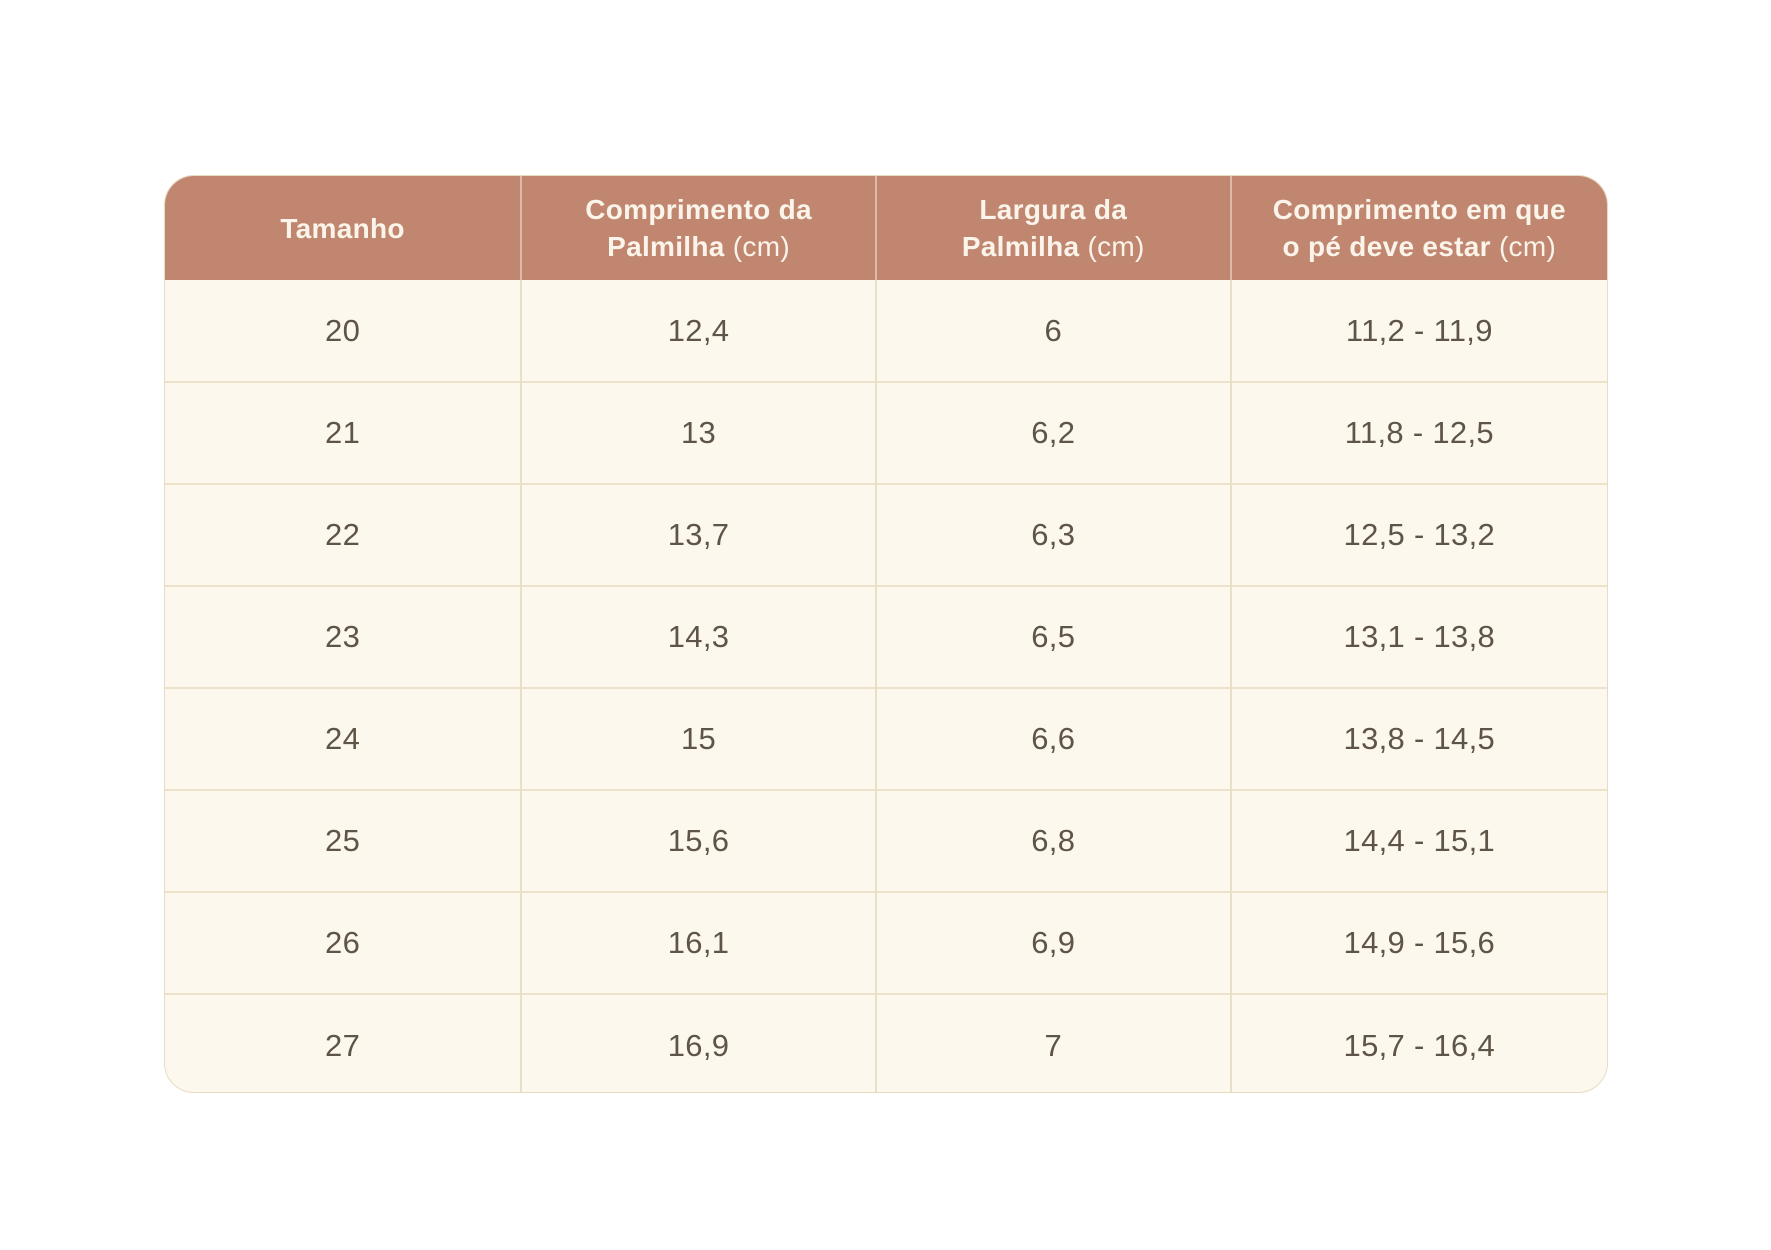  What do you see at coordinates (1418, 942) in the screenshot?
I see `cell-faixa-pe: 14,9 - 15,6` at bounding box center [1418, 942].